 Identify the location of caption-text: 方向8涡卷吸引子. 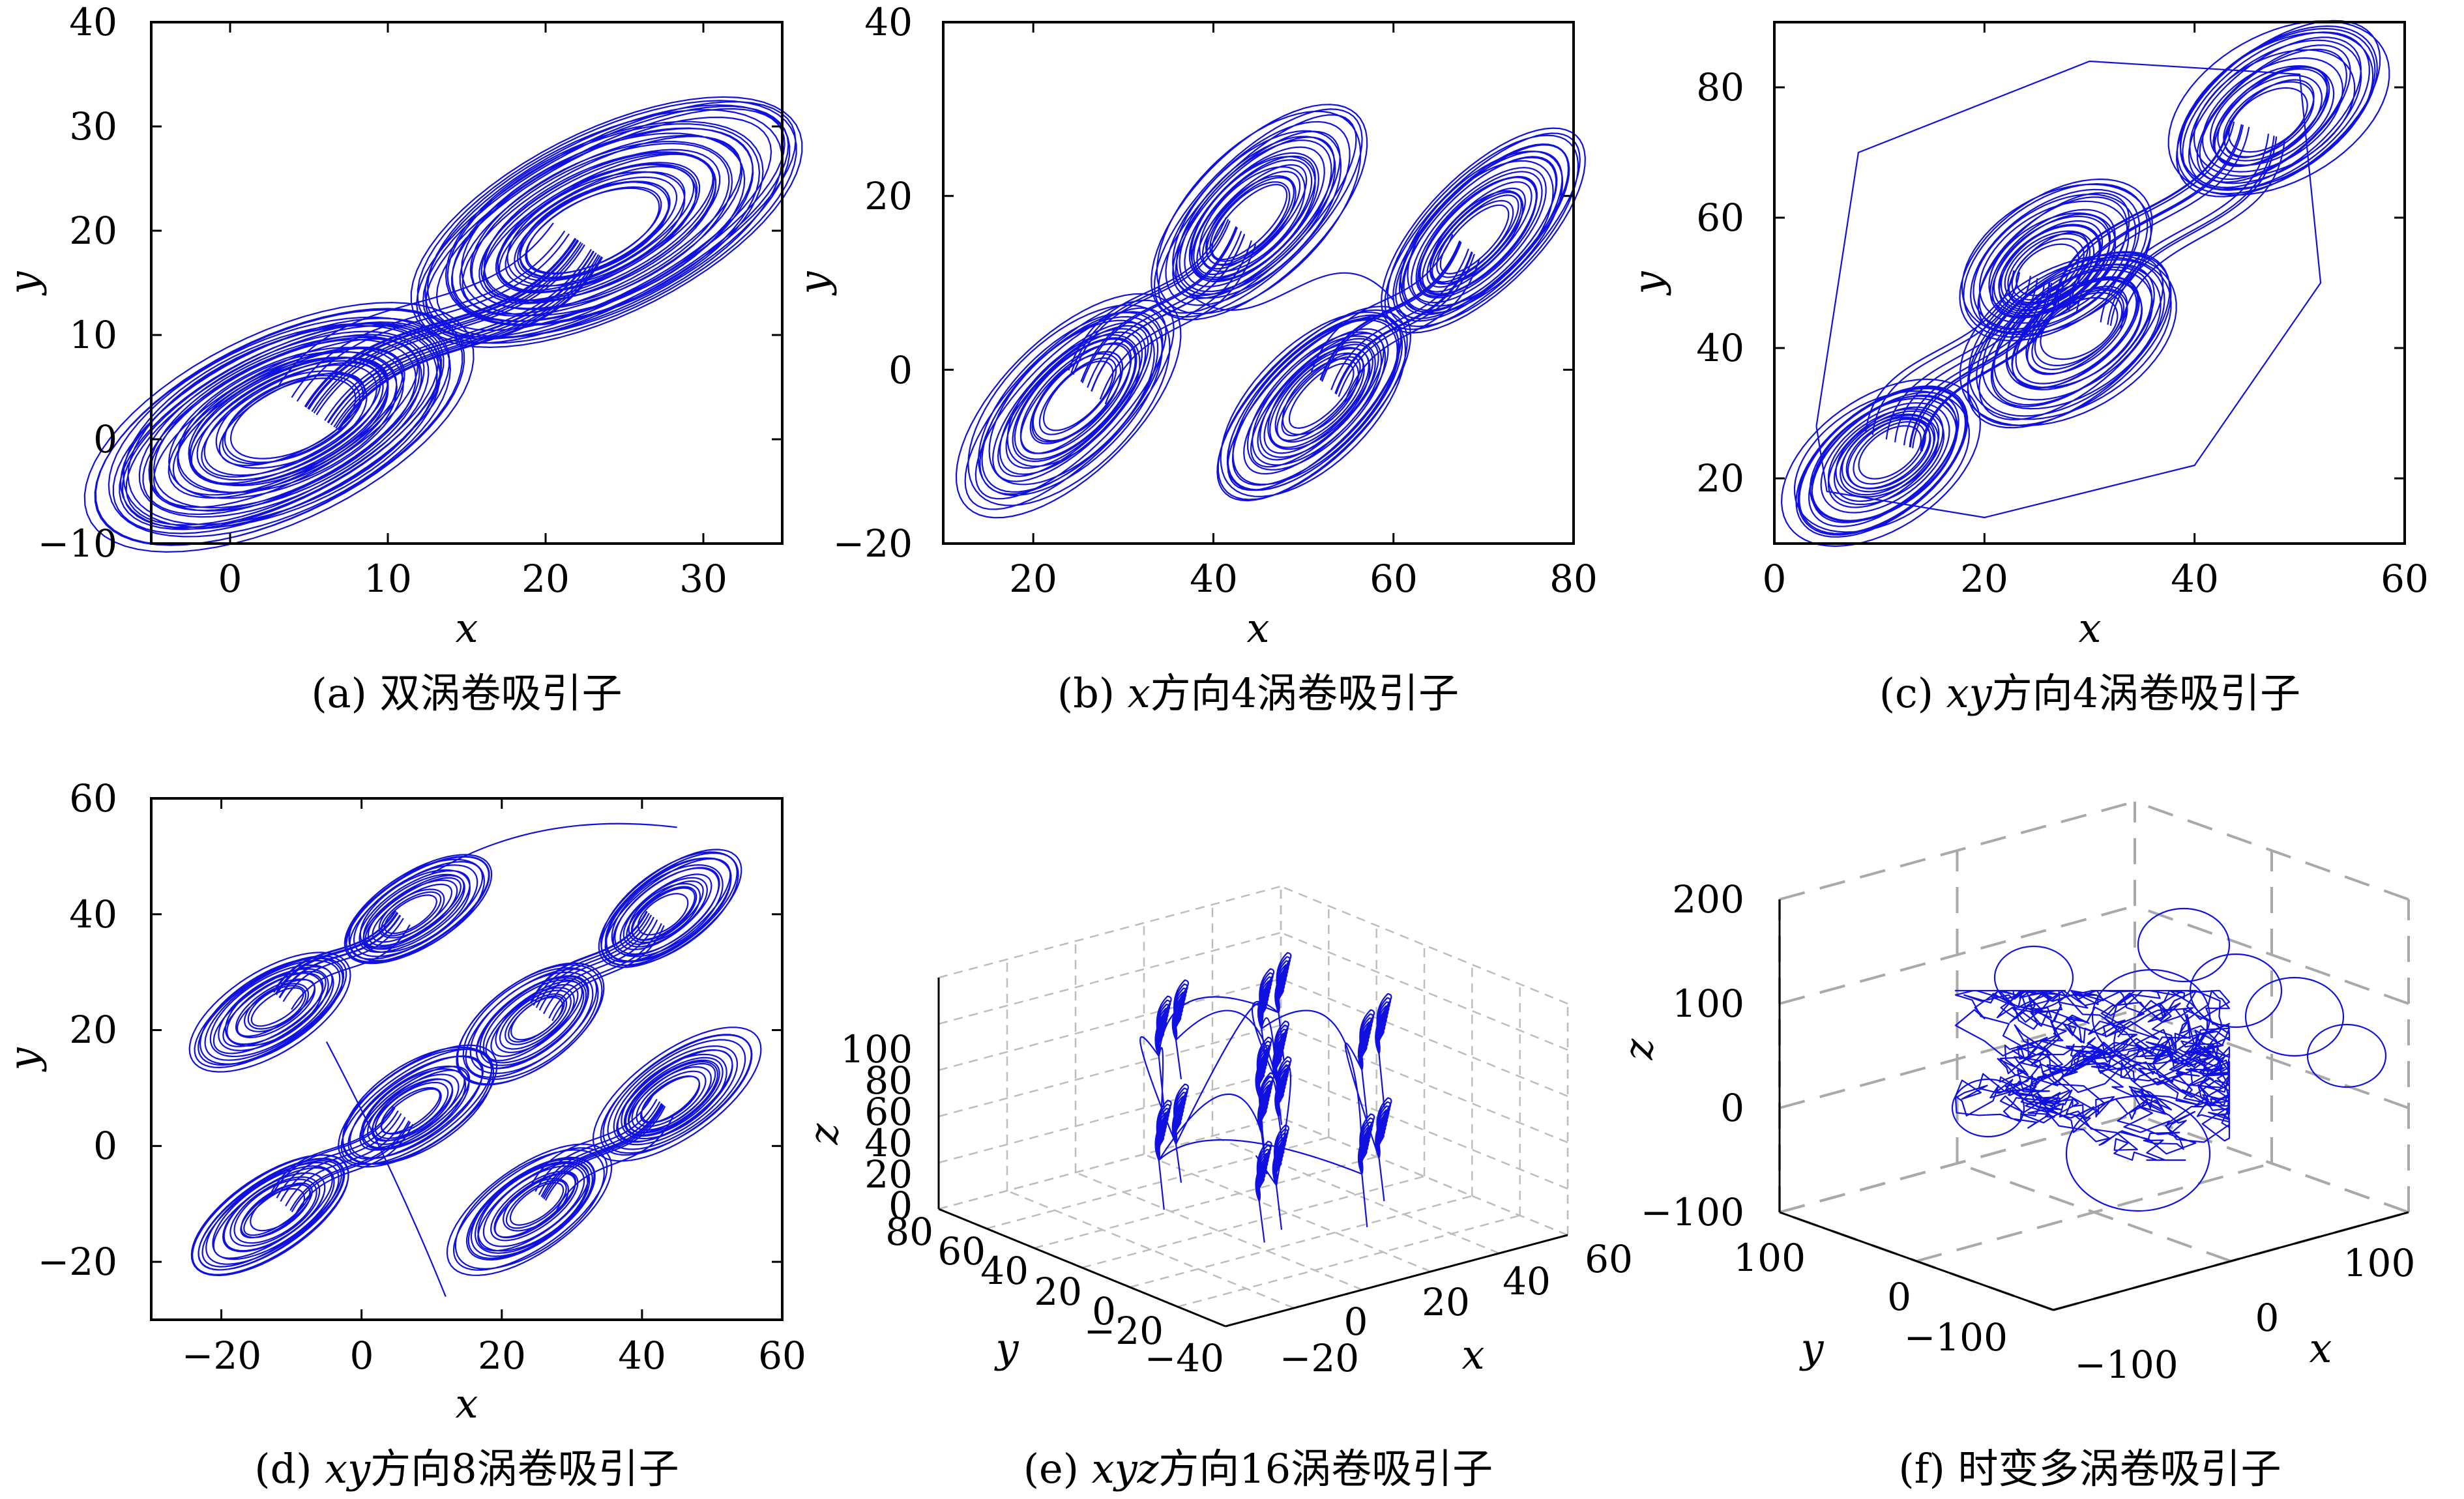
(525, 1468).